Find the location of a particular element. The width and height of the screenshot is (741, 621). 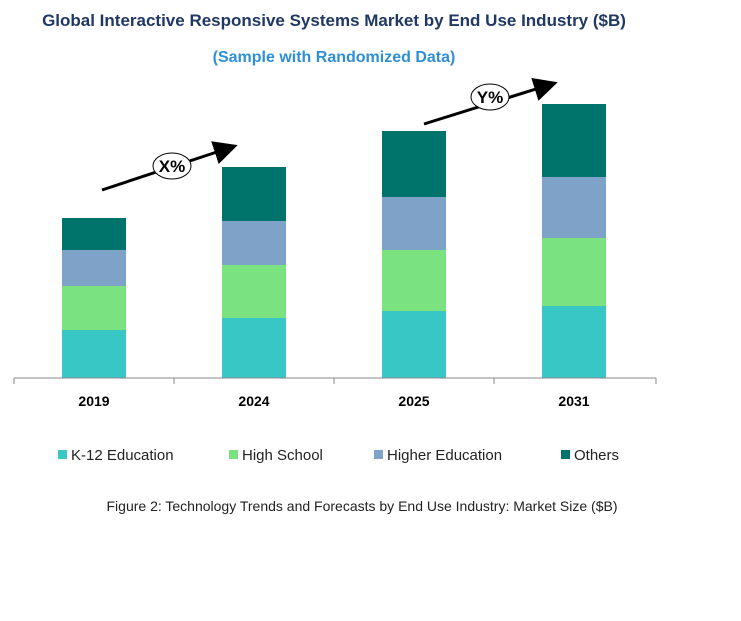

bar-2019-higher-education is located at coordinates (94, 268).